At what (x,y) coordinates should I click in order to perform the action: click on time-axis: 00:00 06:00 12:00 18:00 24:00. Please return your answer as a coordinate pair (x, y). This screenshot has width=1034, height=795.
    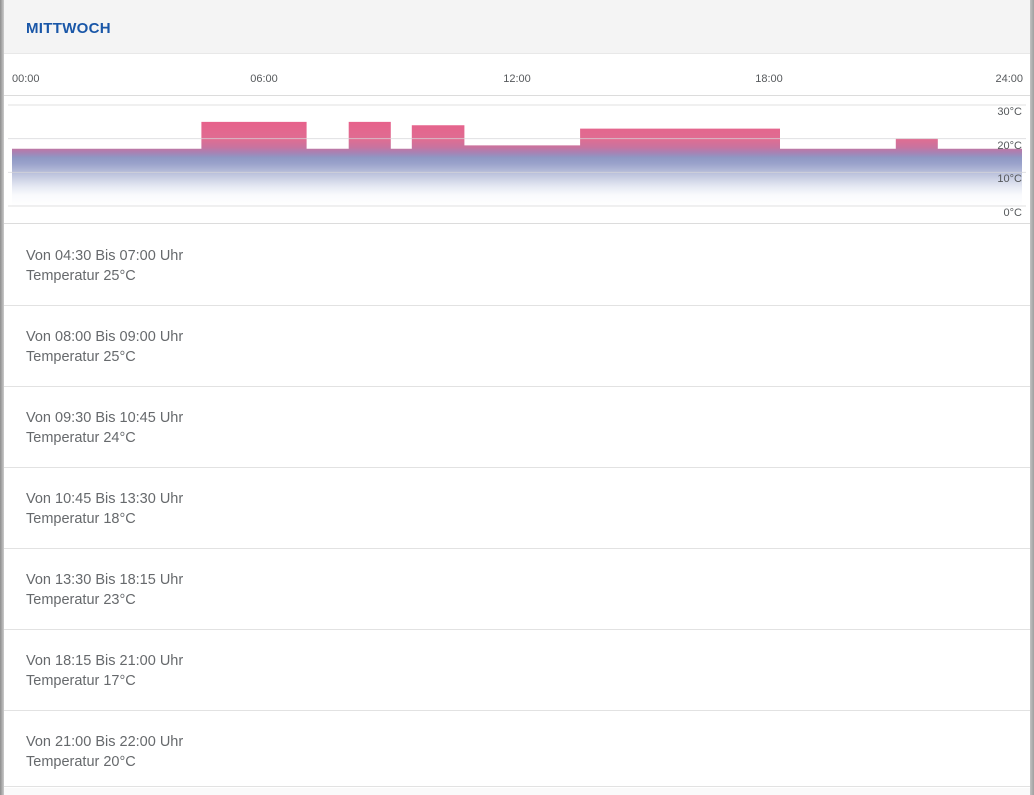
    Looking at the image, I should click on (517, 74).